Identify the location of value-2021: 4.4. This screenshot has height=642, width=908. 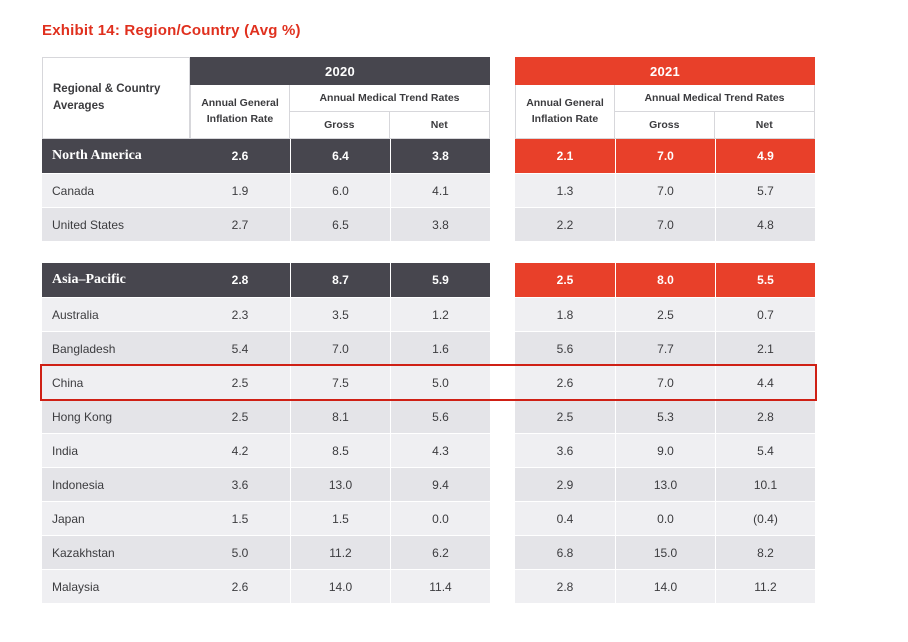
(765, 382).